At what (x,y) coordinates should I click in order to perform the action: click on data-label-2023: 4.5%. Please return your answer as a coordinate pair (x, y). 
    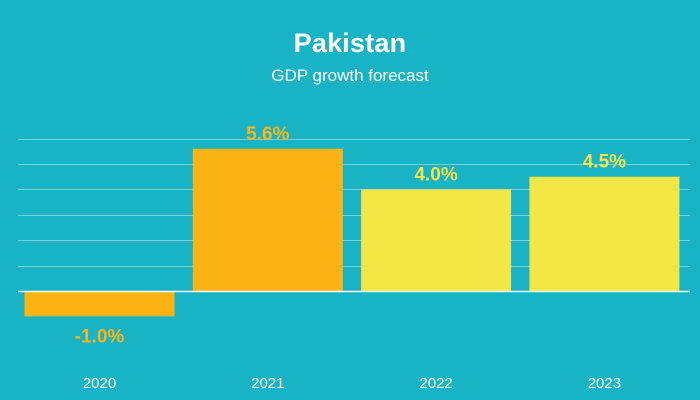
    Looking at the image, I should click on (604, 162).